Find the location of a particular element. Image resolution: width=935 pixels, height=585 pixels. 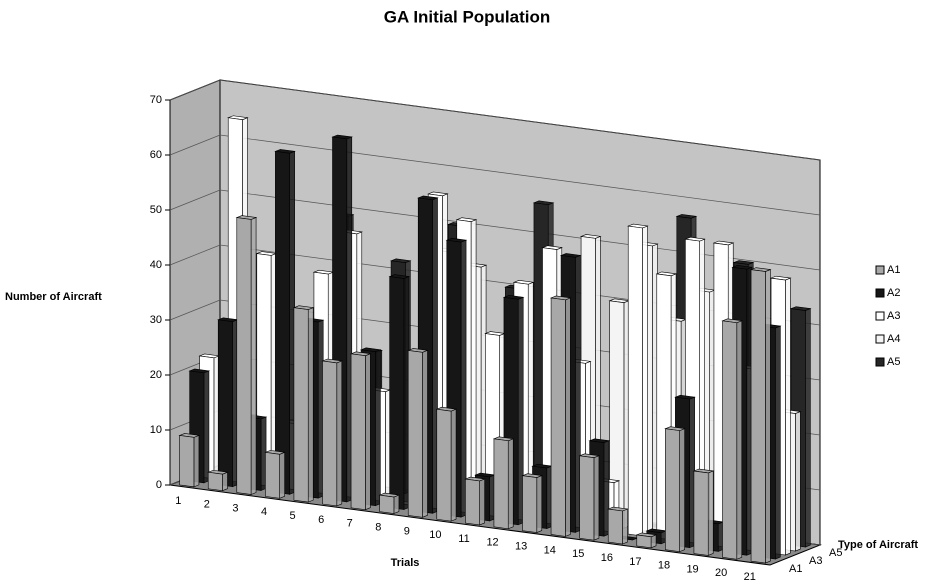

y-tick-label: 10 is located at coordinates (156, 430).